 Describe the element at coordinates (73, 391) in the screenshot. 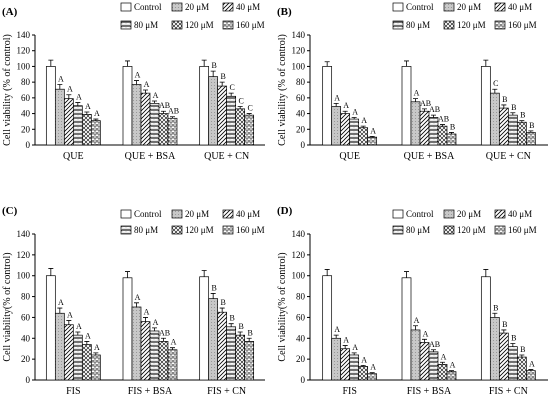

I see `x-category-label: FIS` at that location.